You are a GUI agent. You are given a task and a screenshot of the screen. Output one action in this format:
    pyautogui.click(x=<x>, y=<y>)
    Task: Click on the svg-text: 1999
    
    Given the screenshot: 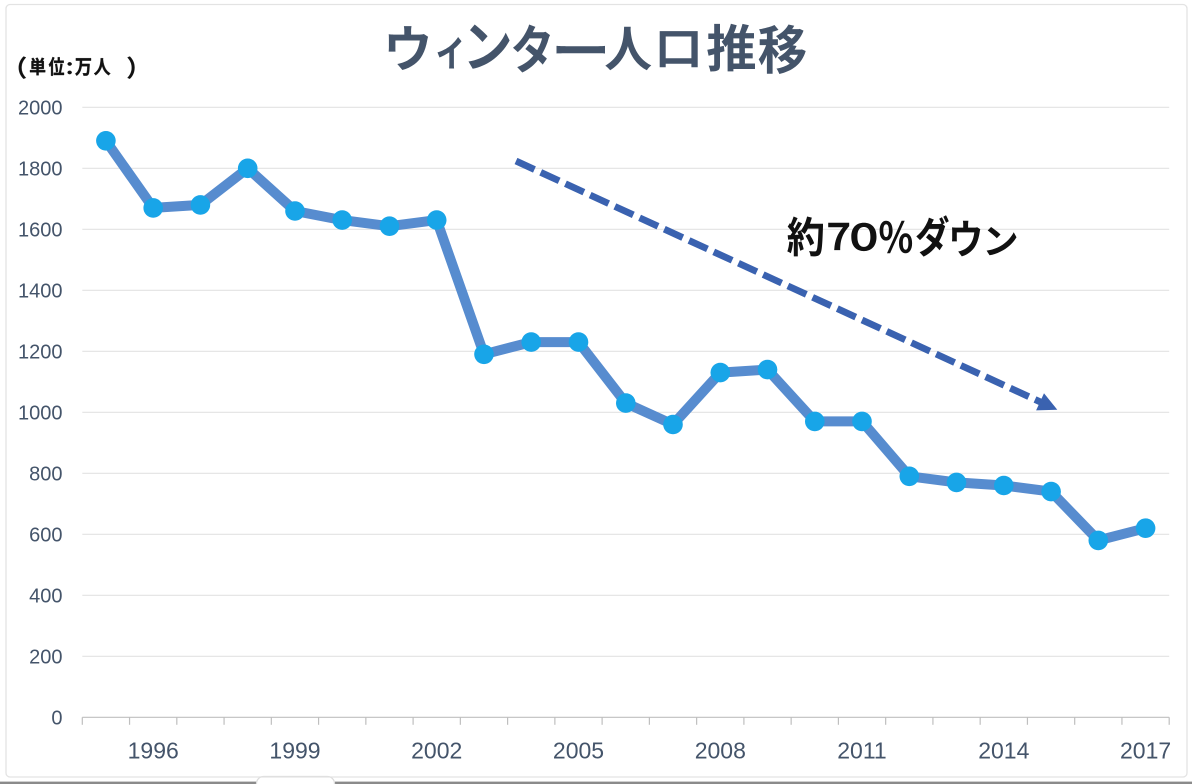 What is the action you would take?
    pyautogui.click(x=294, y=751)
    